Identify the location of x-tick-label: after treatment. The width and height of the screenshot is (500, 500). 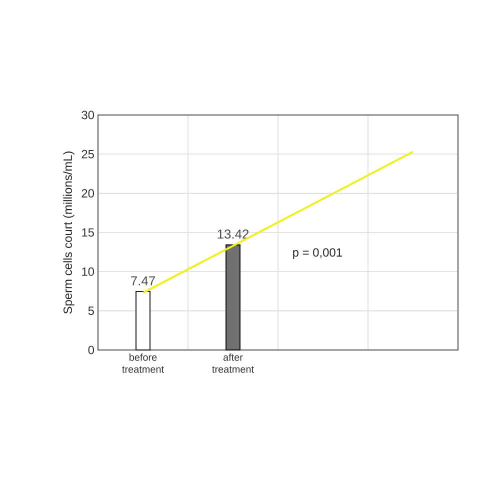
(233, 363).